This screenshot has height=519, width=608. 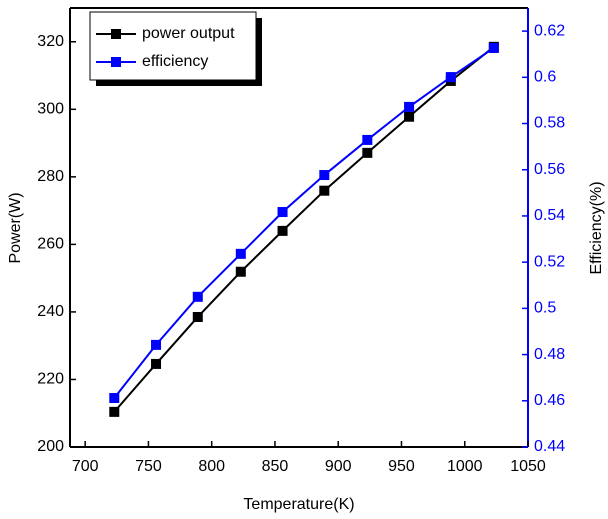 What do you see at coordinates (50, 176) in the screenshot?
I see `y-tick-label: 280` at bounding box center [50, 176].